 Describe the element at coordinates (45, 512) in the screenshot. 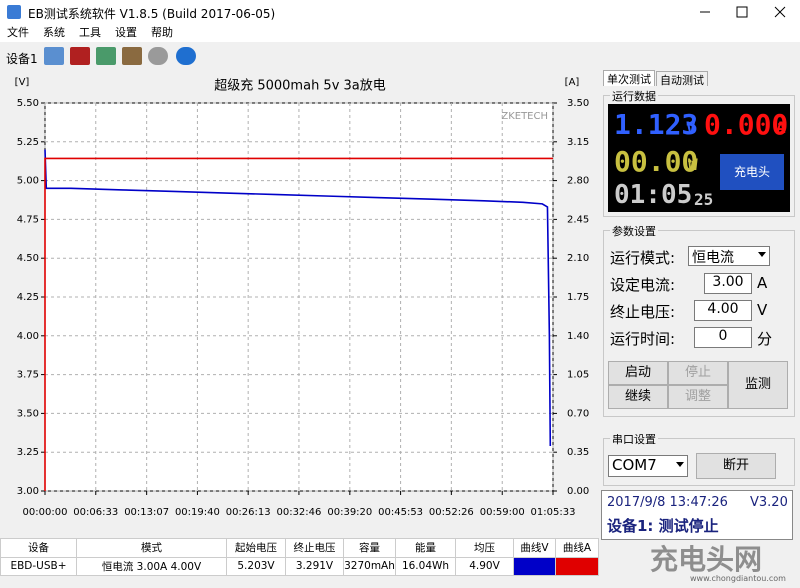

I see `x-tick-label: 00:00:00` at that location.